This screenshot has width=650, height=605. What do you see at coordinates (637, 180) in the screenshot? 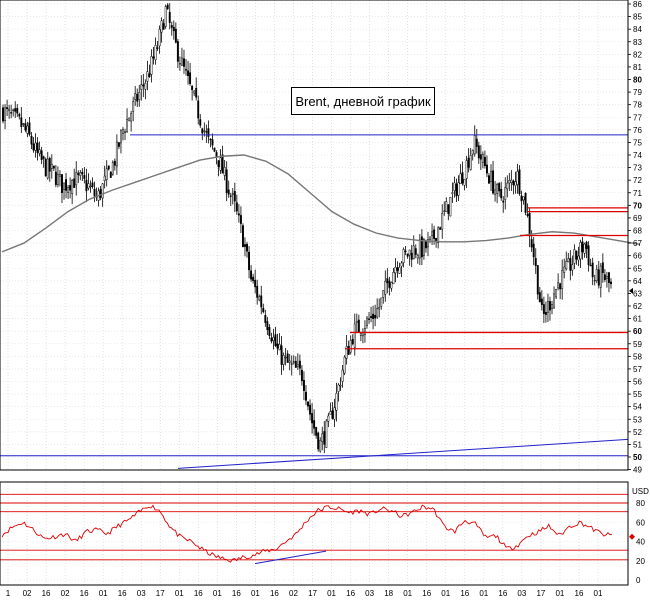
I see `y-tick-label: 72` at bounding box center [637, 180].